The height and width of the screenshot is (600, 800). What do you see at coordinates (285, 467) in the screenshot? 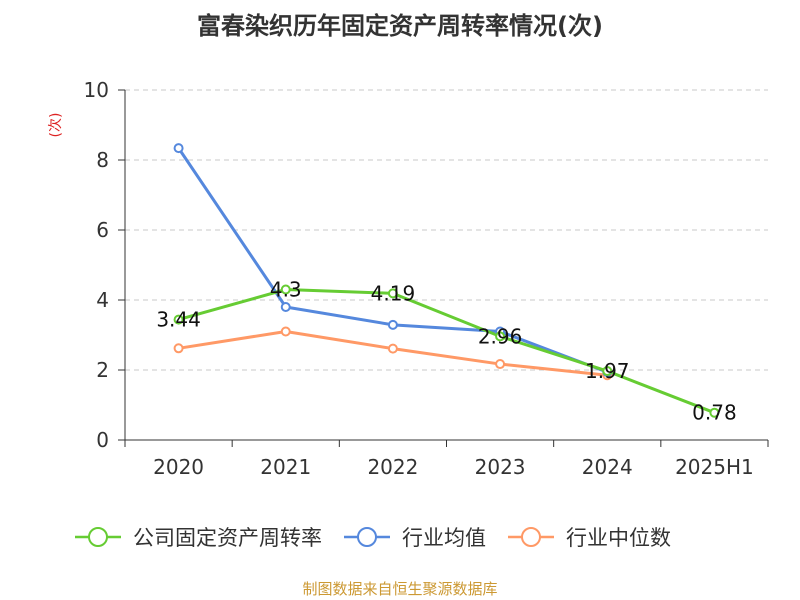
I see `x-tick-label: 2021` at bounding box center [285, 467].